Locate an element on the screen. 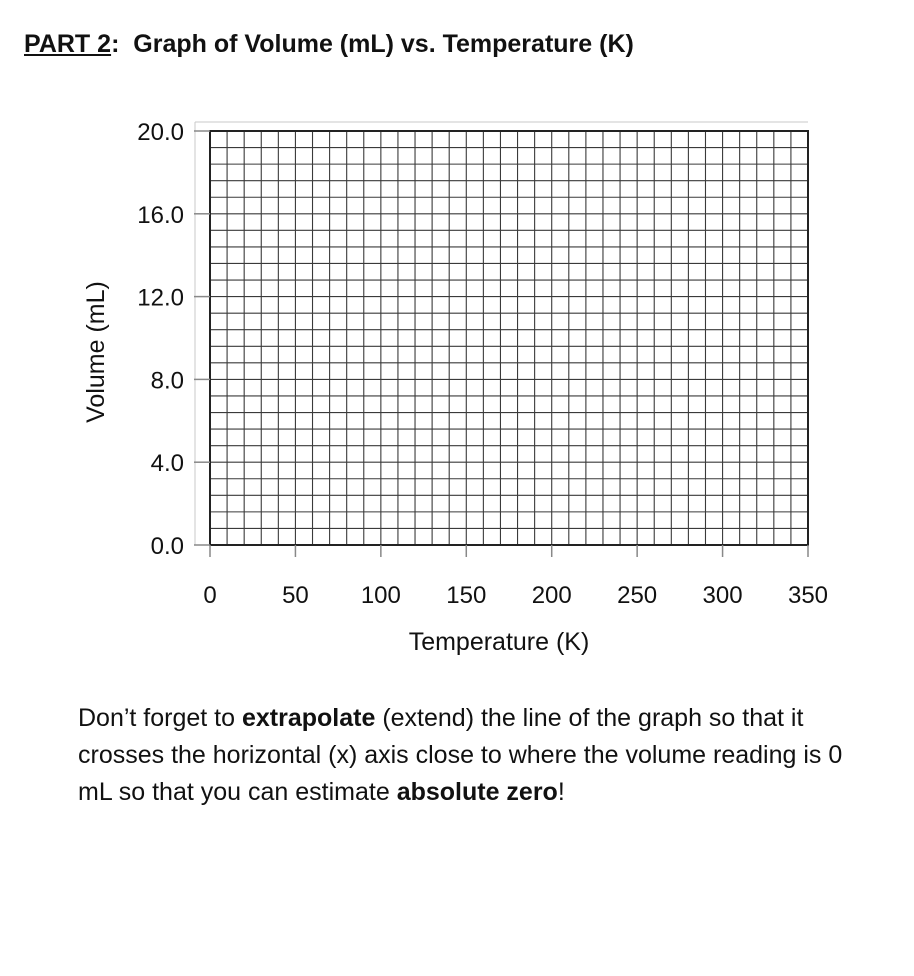  heading-colon: : is located at coordinates (115, 44).